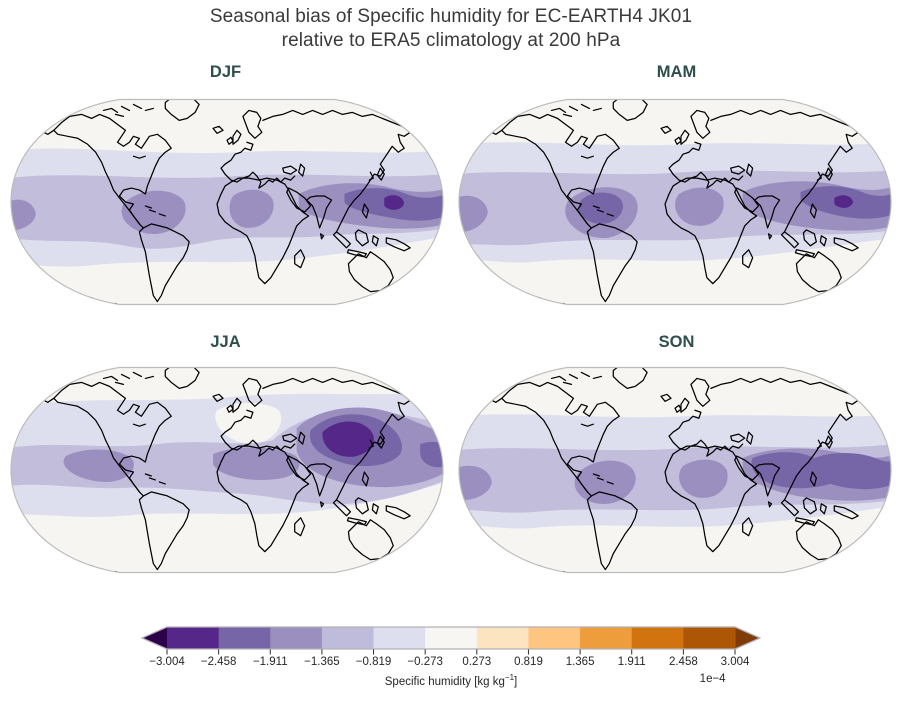 The height and width of the screenshot is (708, 902). Describe the element at coordinates (528, 662) in the screenshot. I see `colorbar-tick-label: 0.819` at that location.